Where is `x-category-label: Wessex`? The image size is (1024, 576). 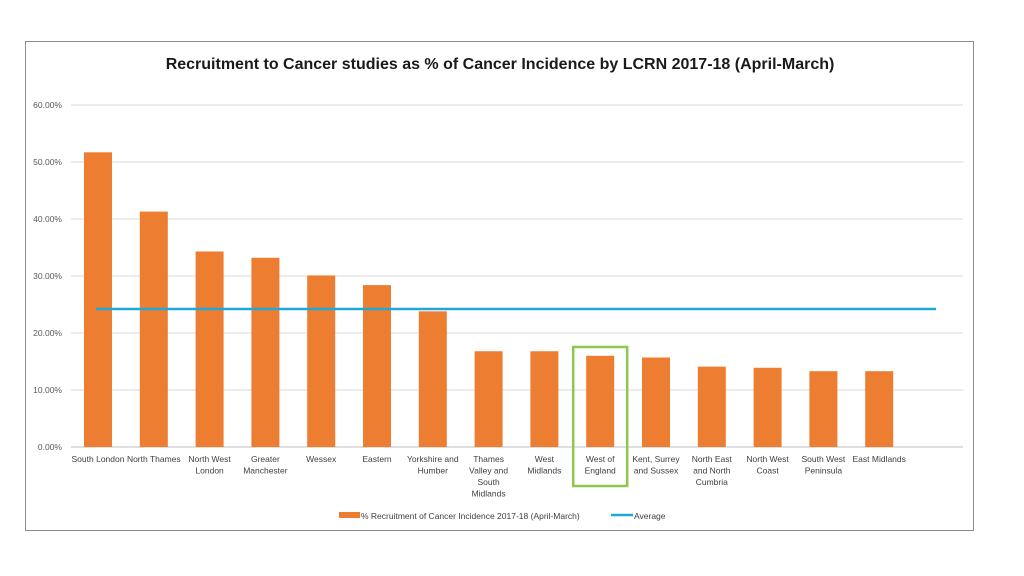 x-category-label: Wessex is located at coordinates (321, 459).